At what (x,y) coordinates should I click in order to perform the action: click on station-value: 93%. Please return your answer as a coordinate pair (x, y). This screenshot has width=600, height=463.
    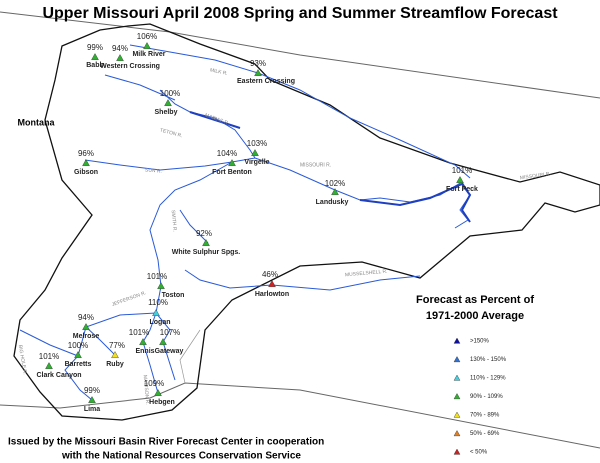
    Looking at the image, I should click on (258, 63).